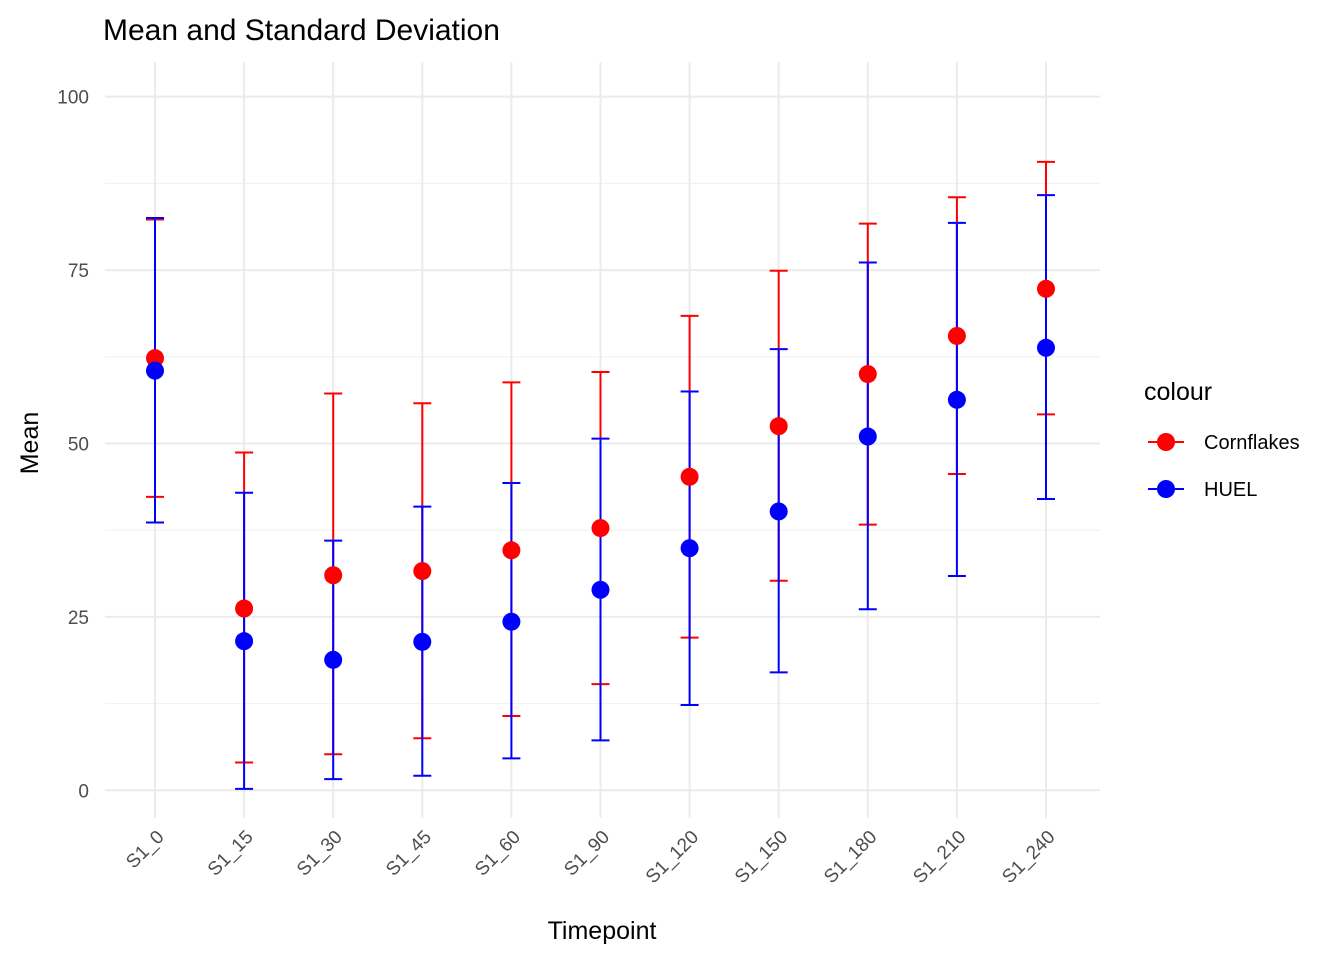 The height and width of the screenshot is (965, 1344). Describe the element at coordinates (78, 618) in the screenshot. I see `y-tick-label: 25` at that location.